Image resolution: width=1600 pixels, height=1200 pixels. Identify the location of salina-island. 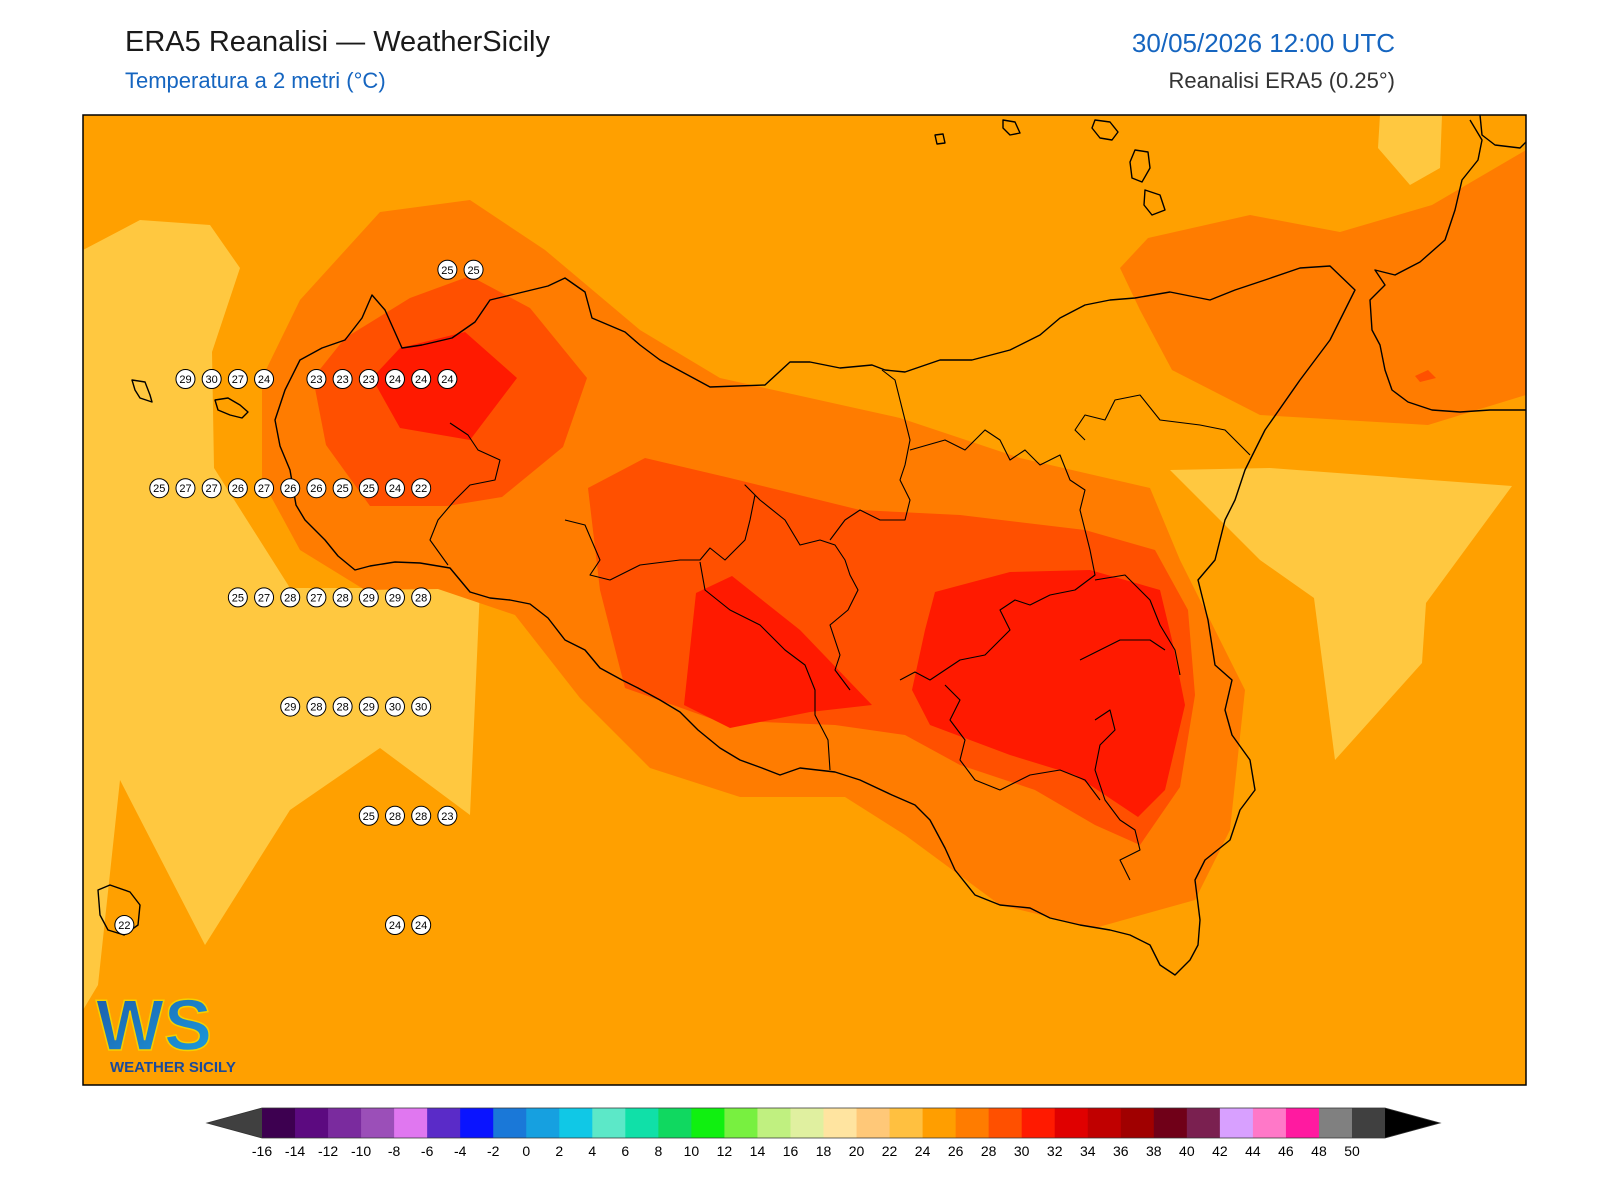
(1105, 130).